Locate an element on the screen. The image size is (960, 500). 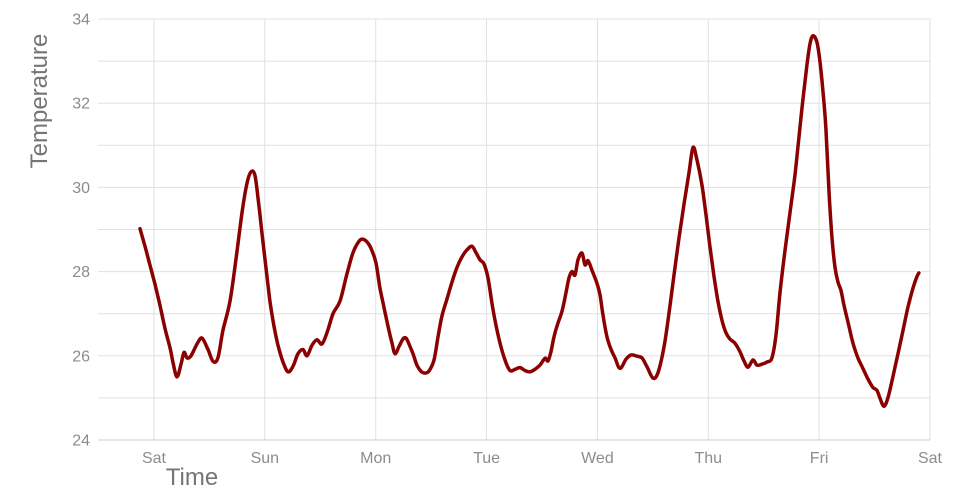
y-tick-label: 34 is located at coordinates (81, 20).